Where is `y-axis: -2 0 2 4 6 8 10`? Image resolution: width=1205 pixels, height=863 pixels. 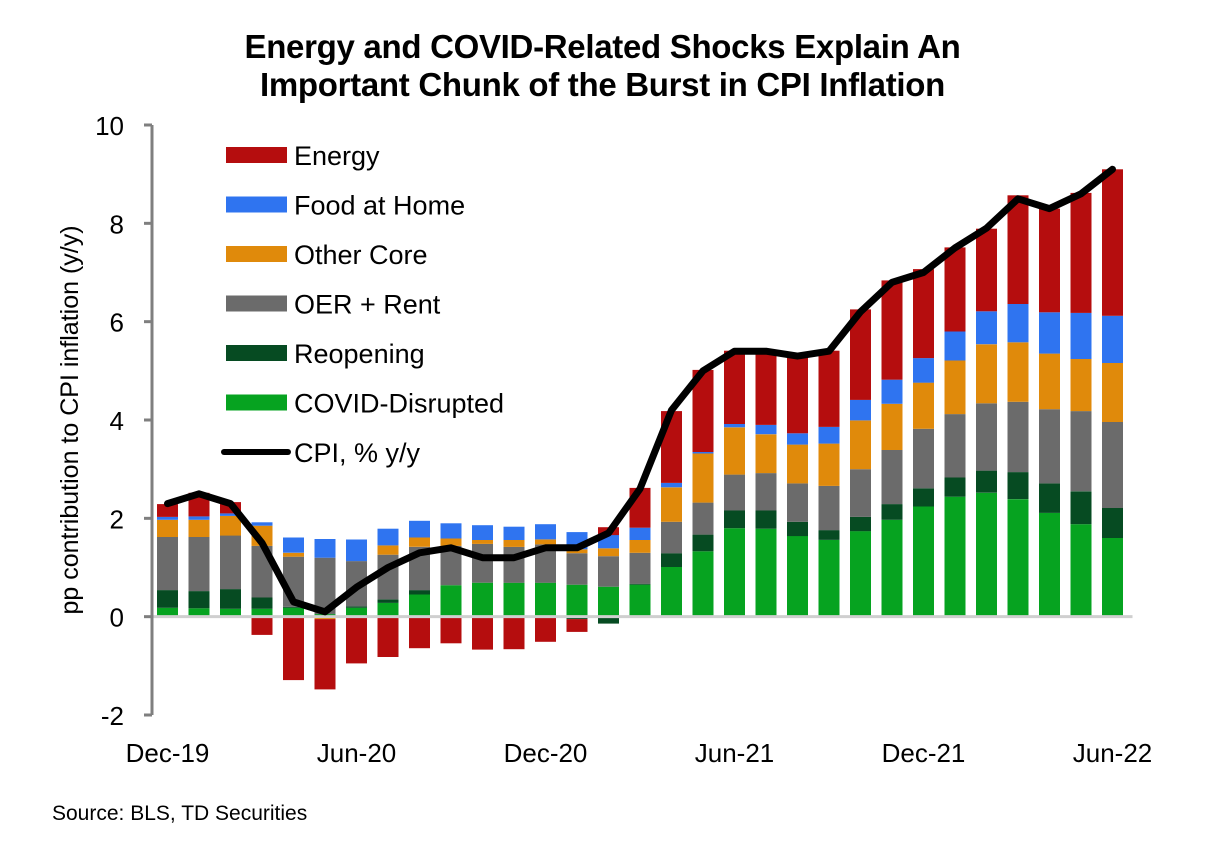
y-axis: -2 0 2 4 6 8 10 is located at coordinates (124, 421).